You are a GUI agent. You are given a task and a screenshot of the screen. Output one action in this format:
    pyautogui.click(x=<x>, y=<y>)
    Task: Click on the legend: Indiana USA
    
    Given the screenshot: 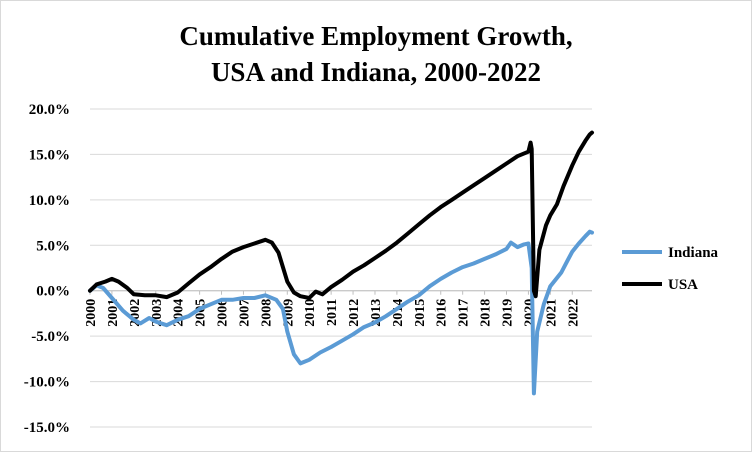 What is the action you would take?
    pyautogui.click(x=670, y=269)
    